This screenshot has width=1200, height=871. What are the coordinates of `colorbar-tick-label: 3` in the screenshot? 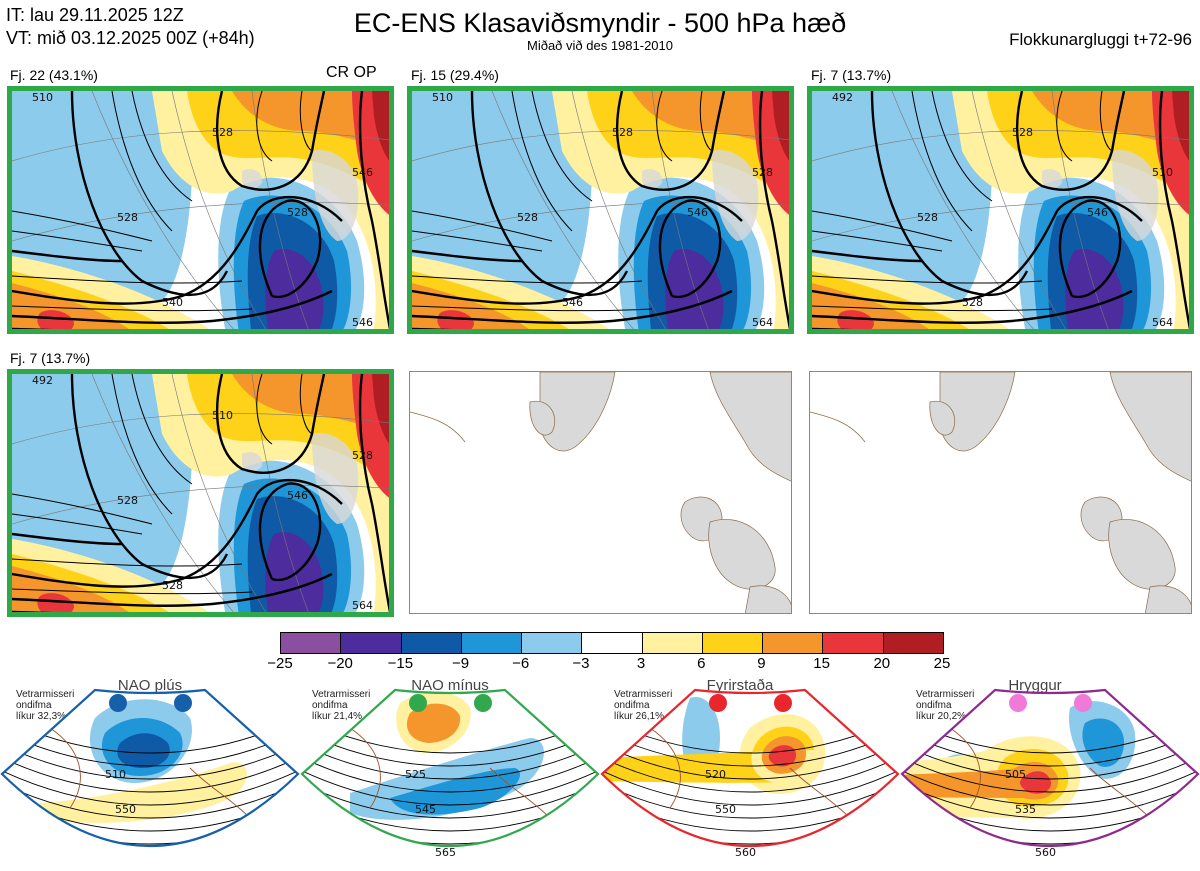 It's located at (641, 663).